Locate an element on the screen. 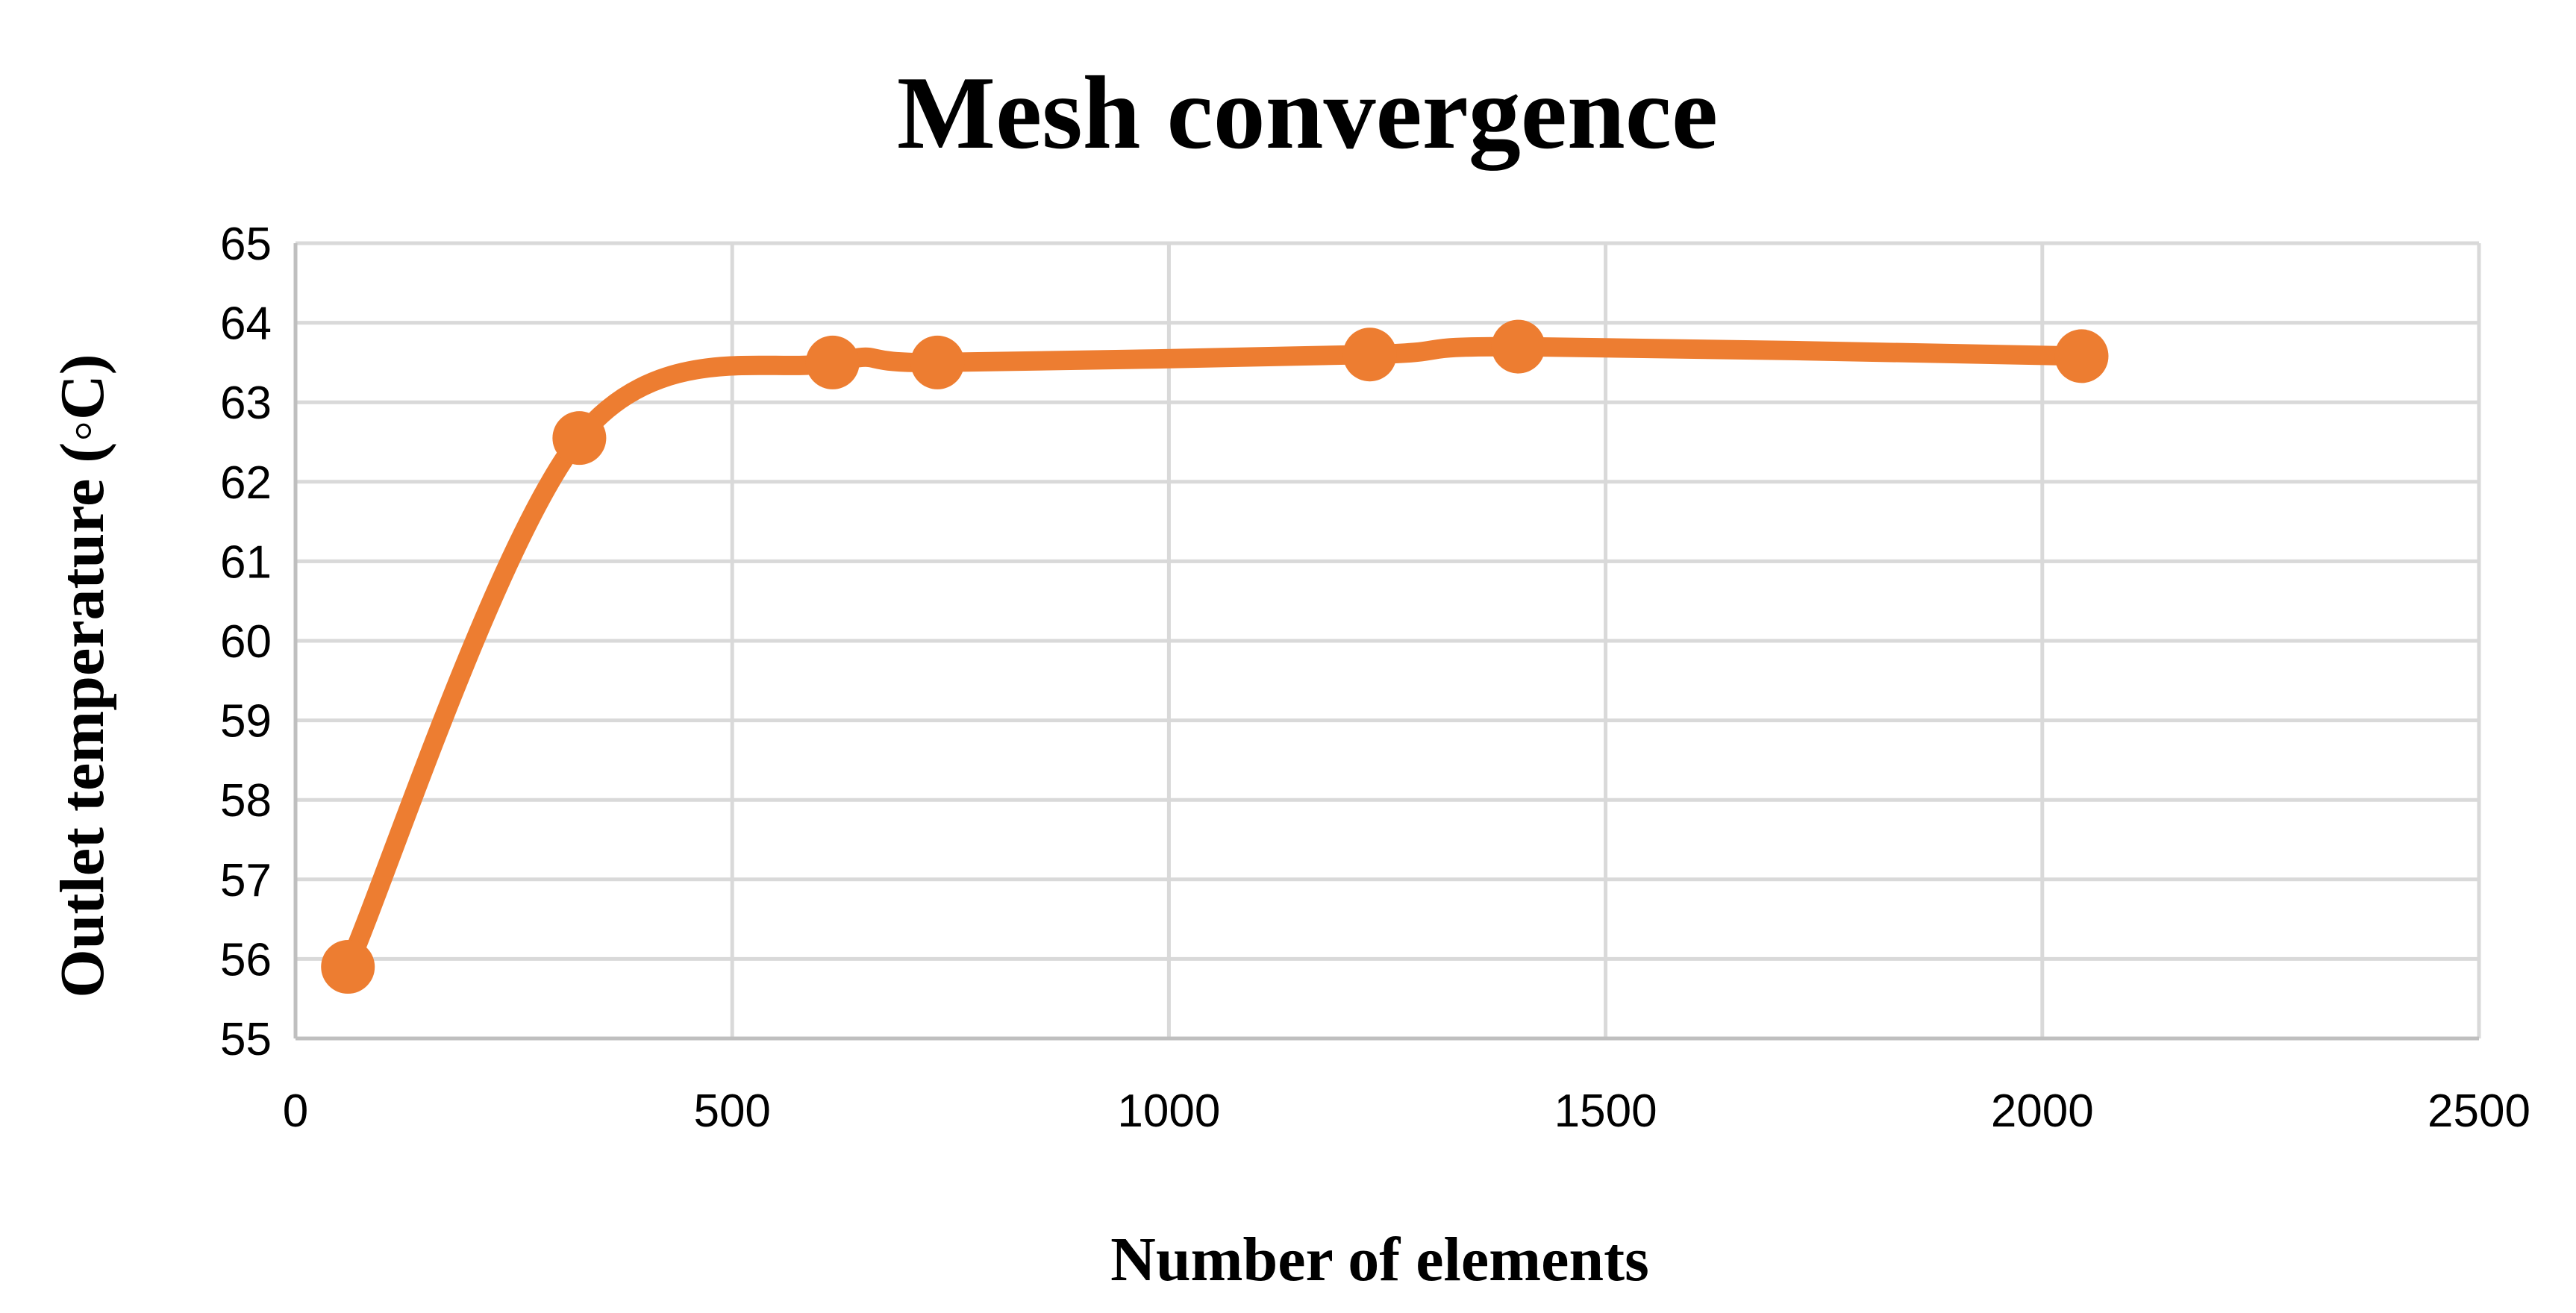  y-tick-label: 60 is located at coordinates (246, 642).